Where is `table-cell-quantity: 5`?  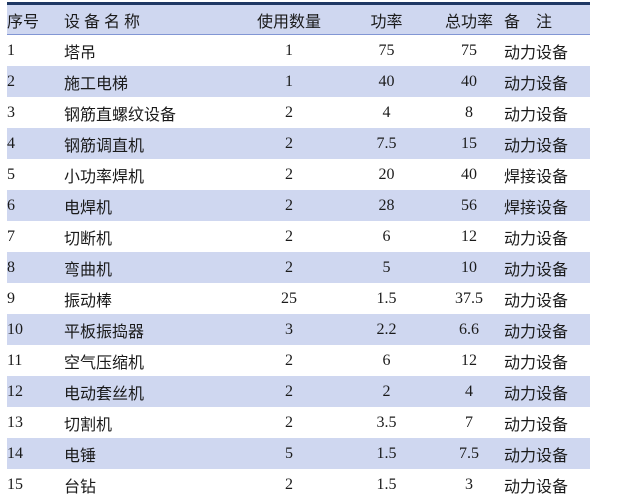 table-cell-quantity: 5 is located at coordinates (289, 453).